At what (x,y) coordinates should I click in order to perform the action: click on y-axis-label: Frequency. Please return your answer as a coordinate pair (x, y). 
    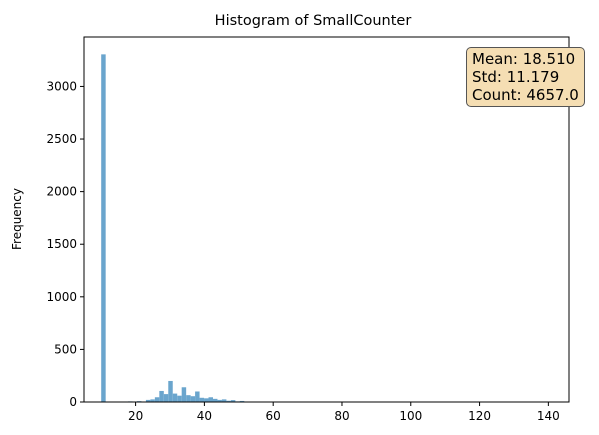
    Looking at the image, I should click on (17, 219).